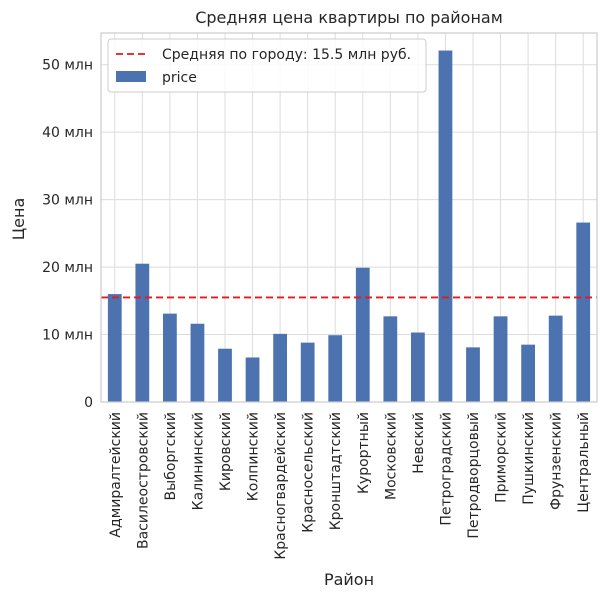 This screenshot has width=606, height=600. Describe the element at coordinates (502, 457) in the screenshot. I see `x-tick-label: Приморский` at that location.